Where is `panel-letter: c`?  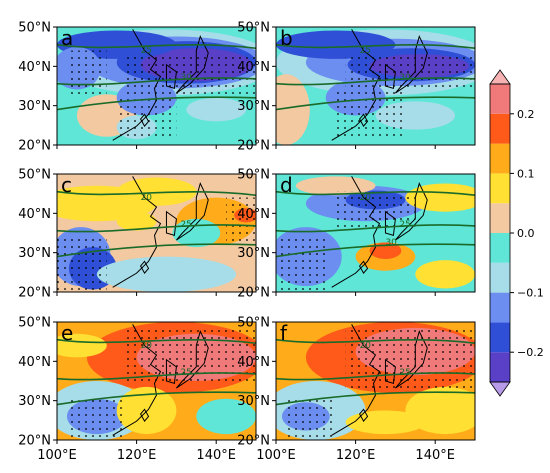
panel-letter: c is located at coordinates (66, 185).